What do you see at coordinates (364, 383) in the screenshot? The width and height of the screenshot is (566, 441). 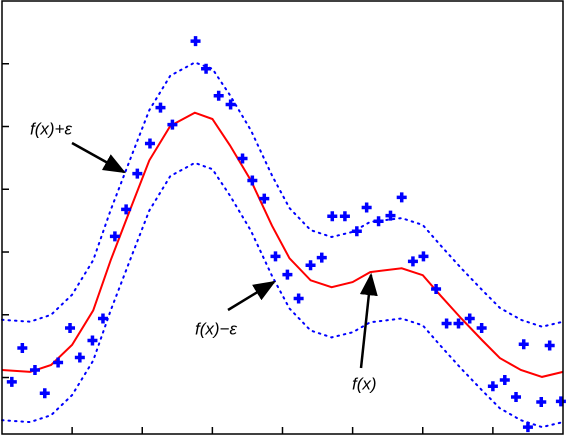 I see `annotation-label: f(x)` at bounding box center [364, 383].